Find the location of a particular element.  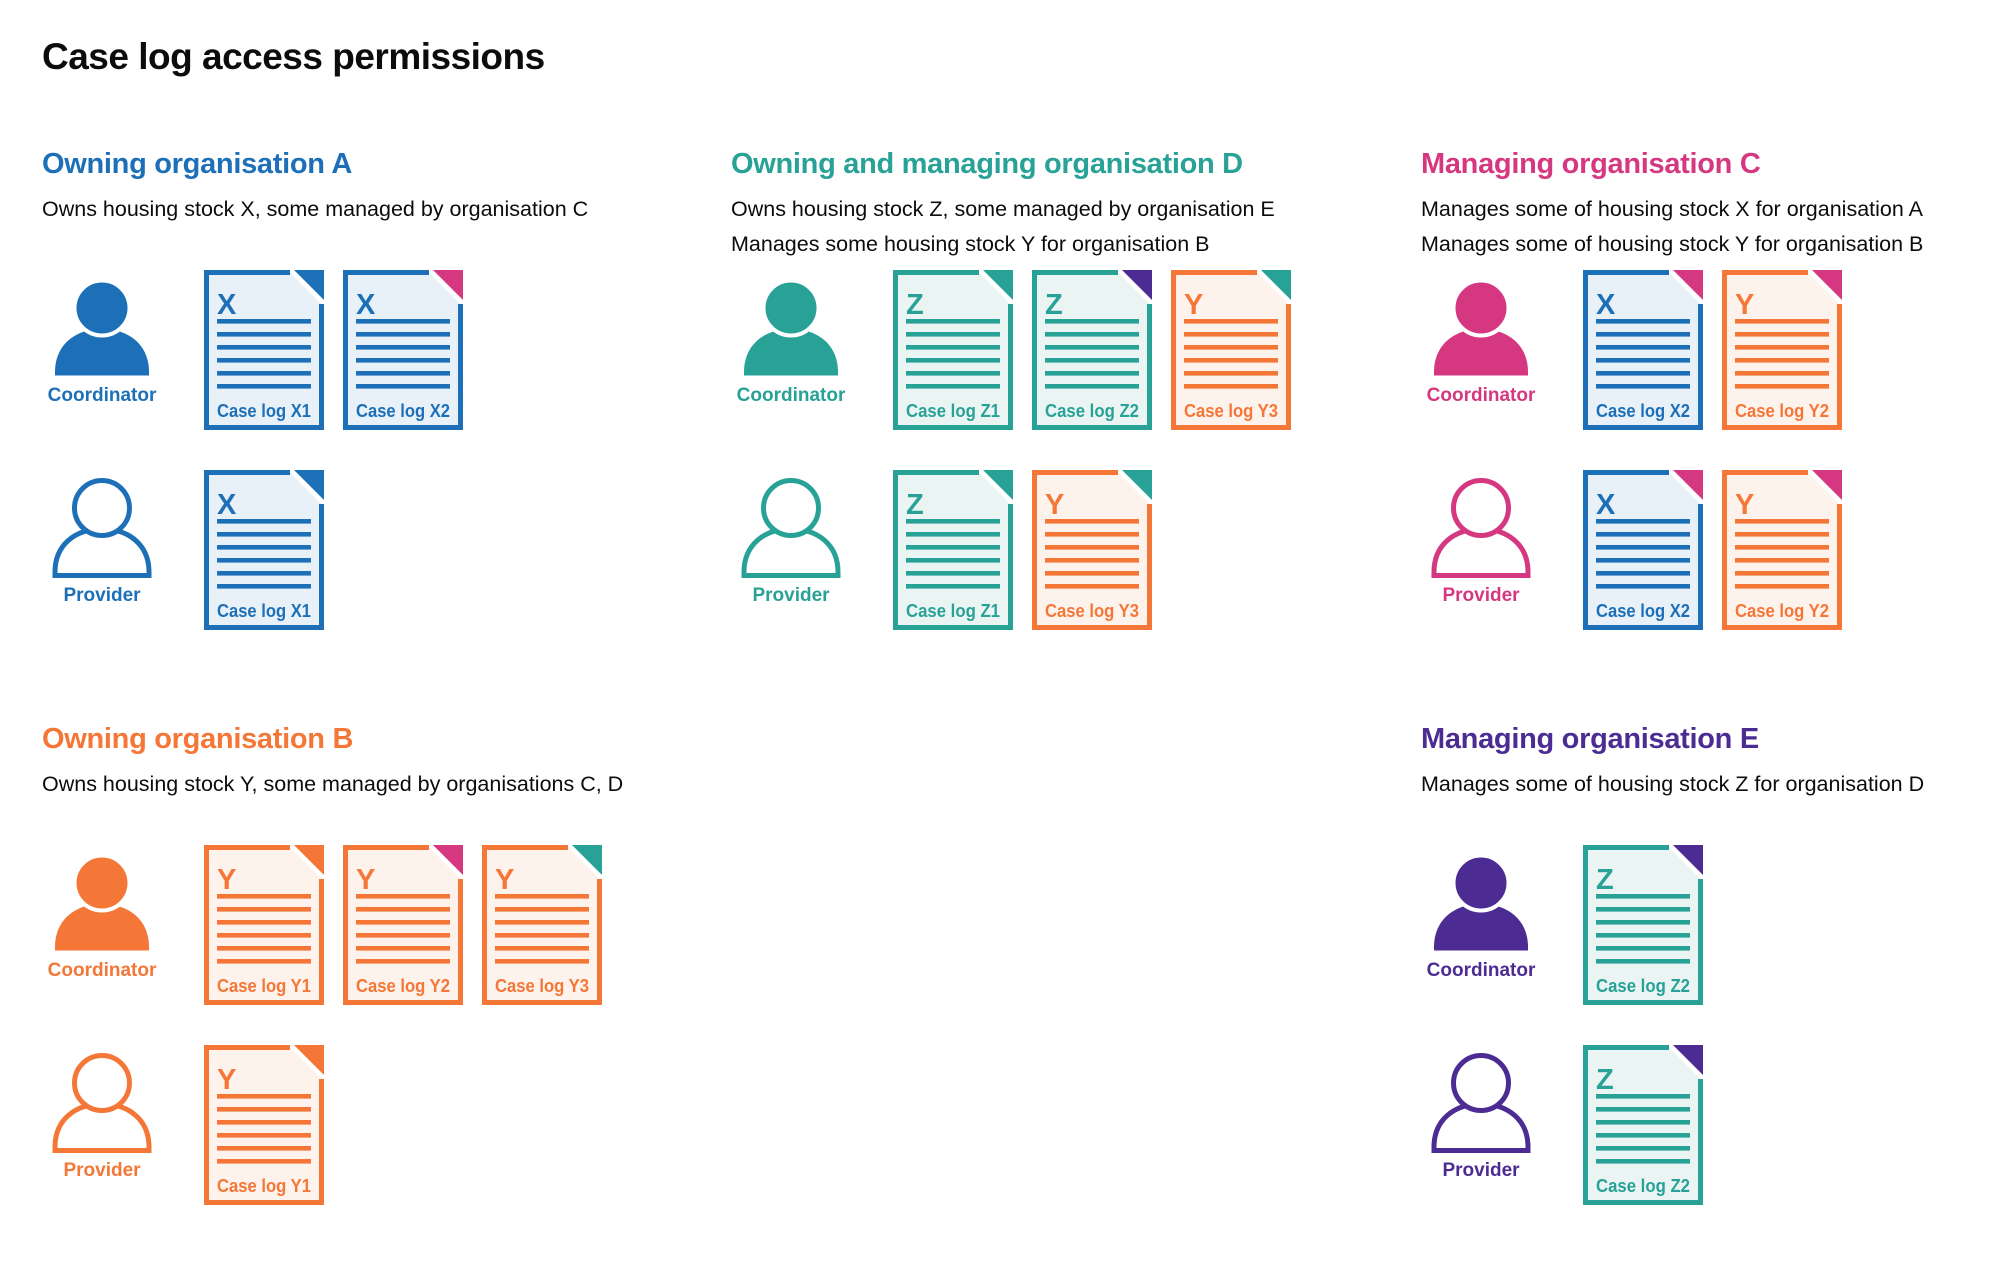

section-title: Owning and managing organisation D is located at coordinates (987, 164).